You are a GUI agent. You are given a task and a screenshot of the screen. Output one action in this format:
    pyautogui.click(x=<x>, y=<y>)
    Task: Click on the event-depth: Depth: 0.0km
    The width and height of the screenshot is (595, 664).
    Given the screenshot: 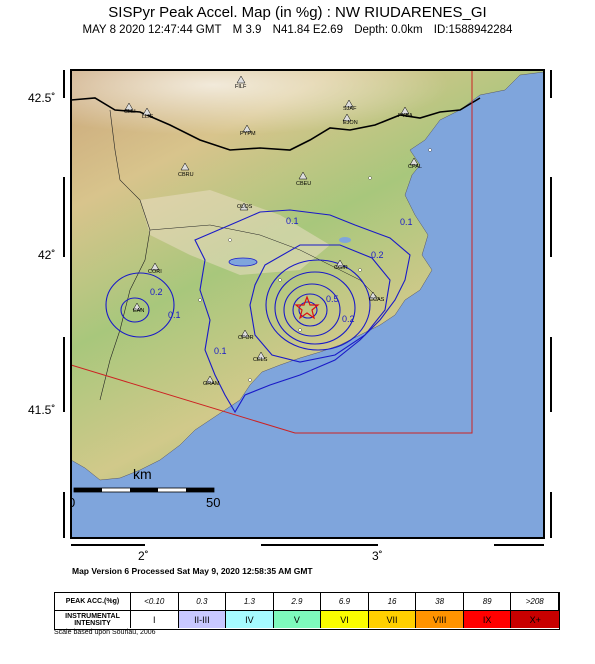 What is the action you would take?
    pyautogui.click(x=388, y=30)
    